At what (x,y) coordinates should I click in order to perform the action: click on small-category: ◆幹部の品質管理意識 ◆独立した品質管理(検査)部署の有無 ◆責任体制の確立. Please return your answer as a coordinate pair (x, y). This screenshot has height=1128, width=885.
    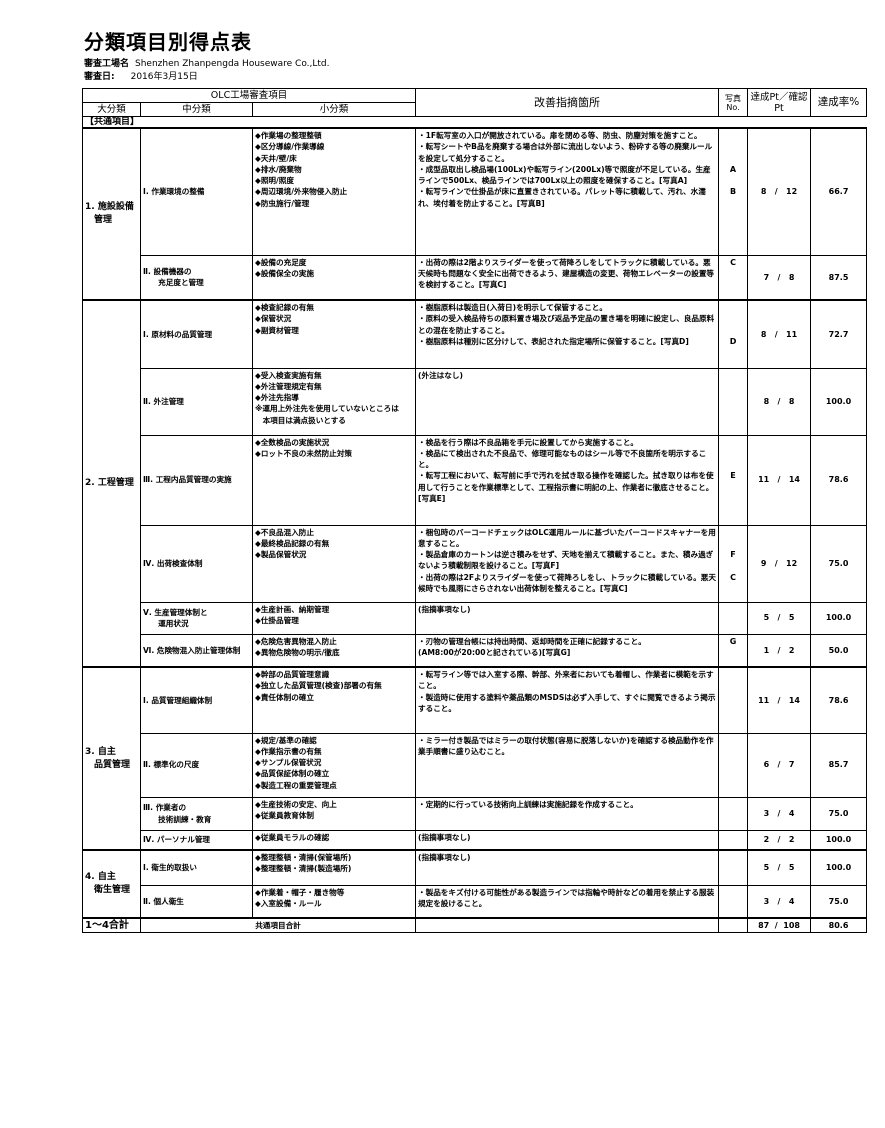
    Looking at the image, I should click on (334, 700).